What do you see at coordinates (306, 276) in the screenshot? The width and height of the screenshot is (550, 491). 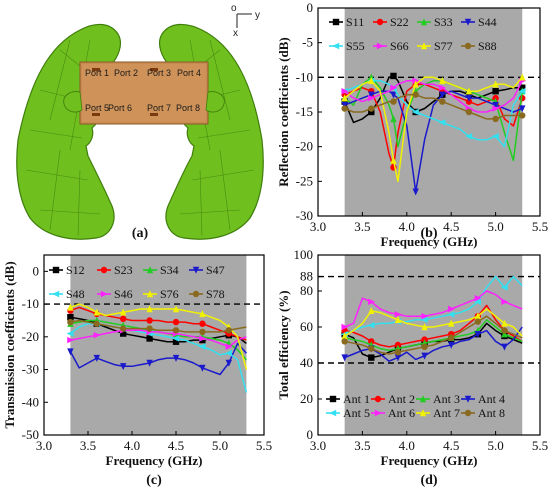 I see `y-tick-label: 88` at bounding box center [306, 276].